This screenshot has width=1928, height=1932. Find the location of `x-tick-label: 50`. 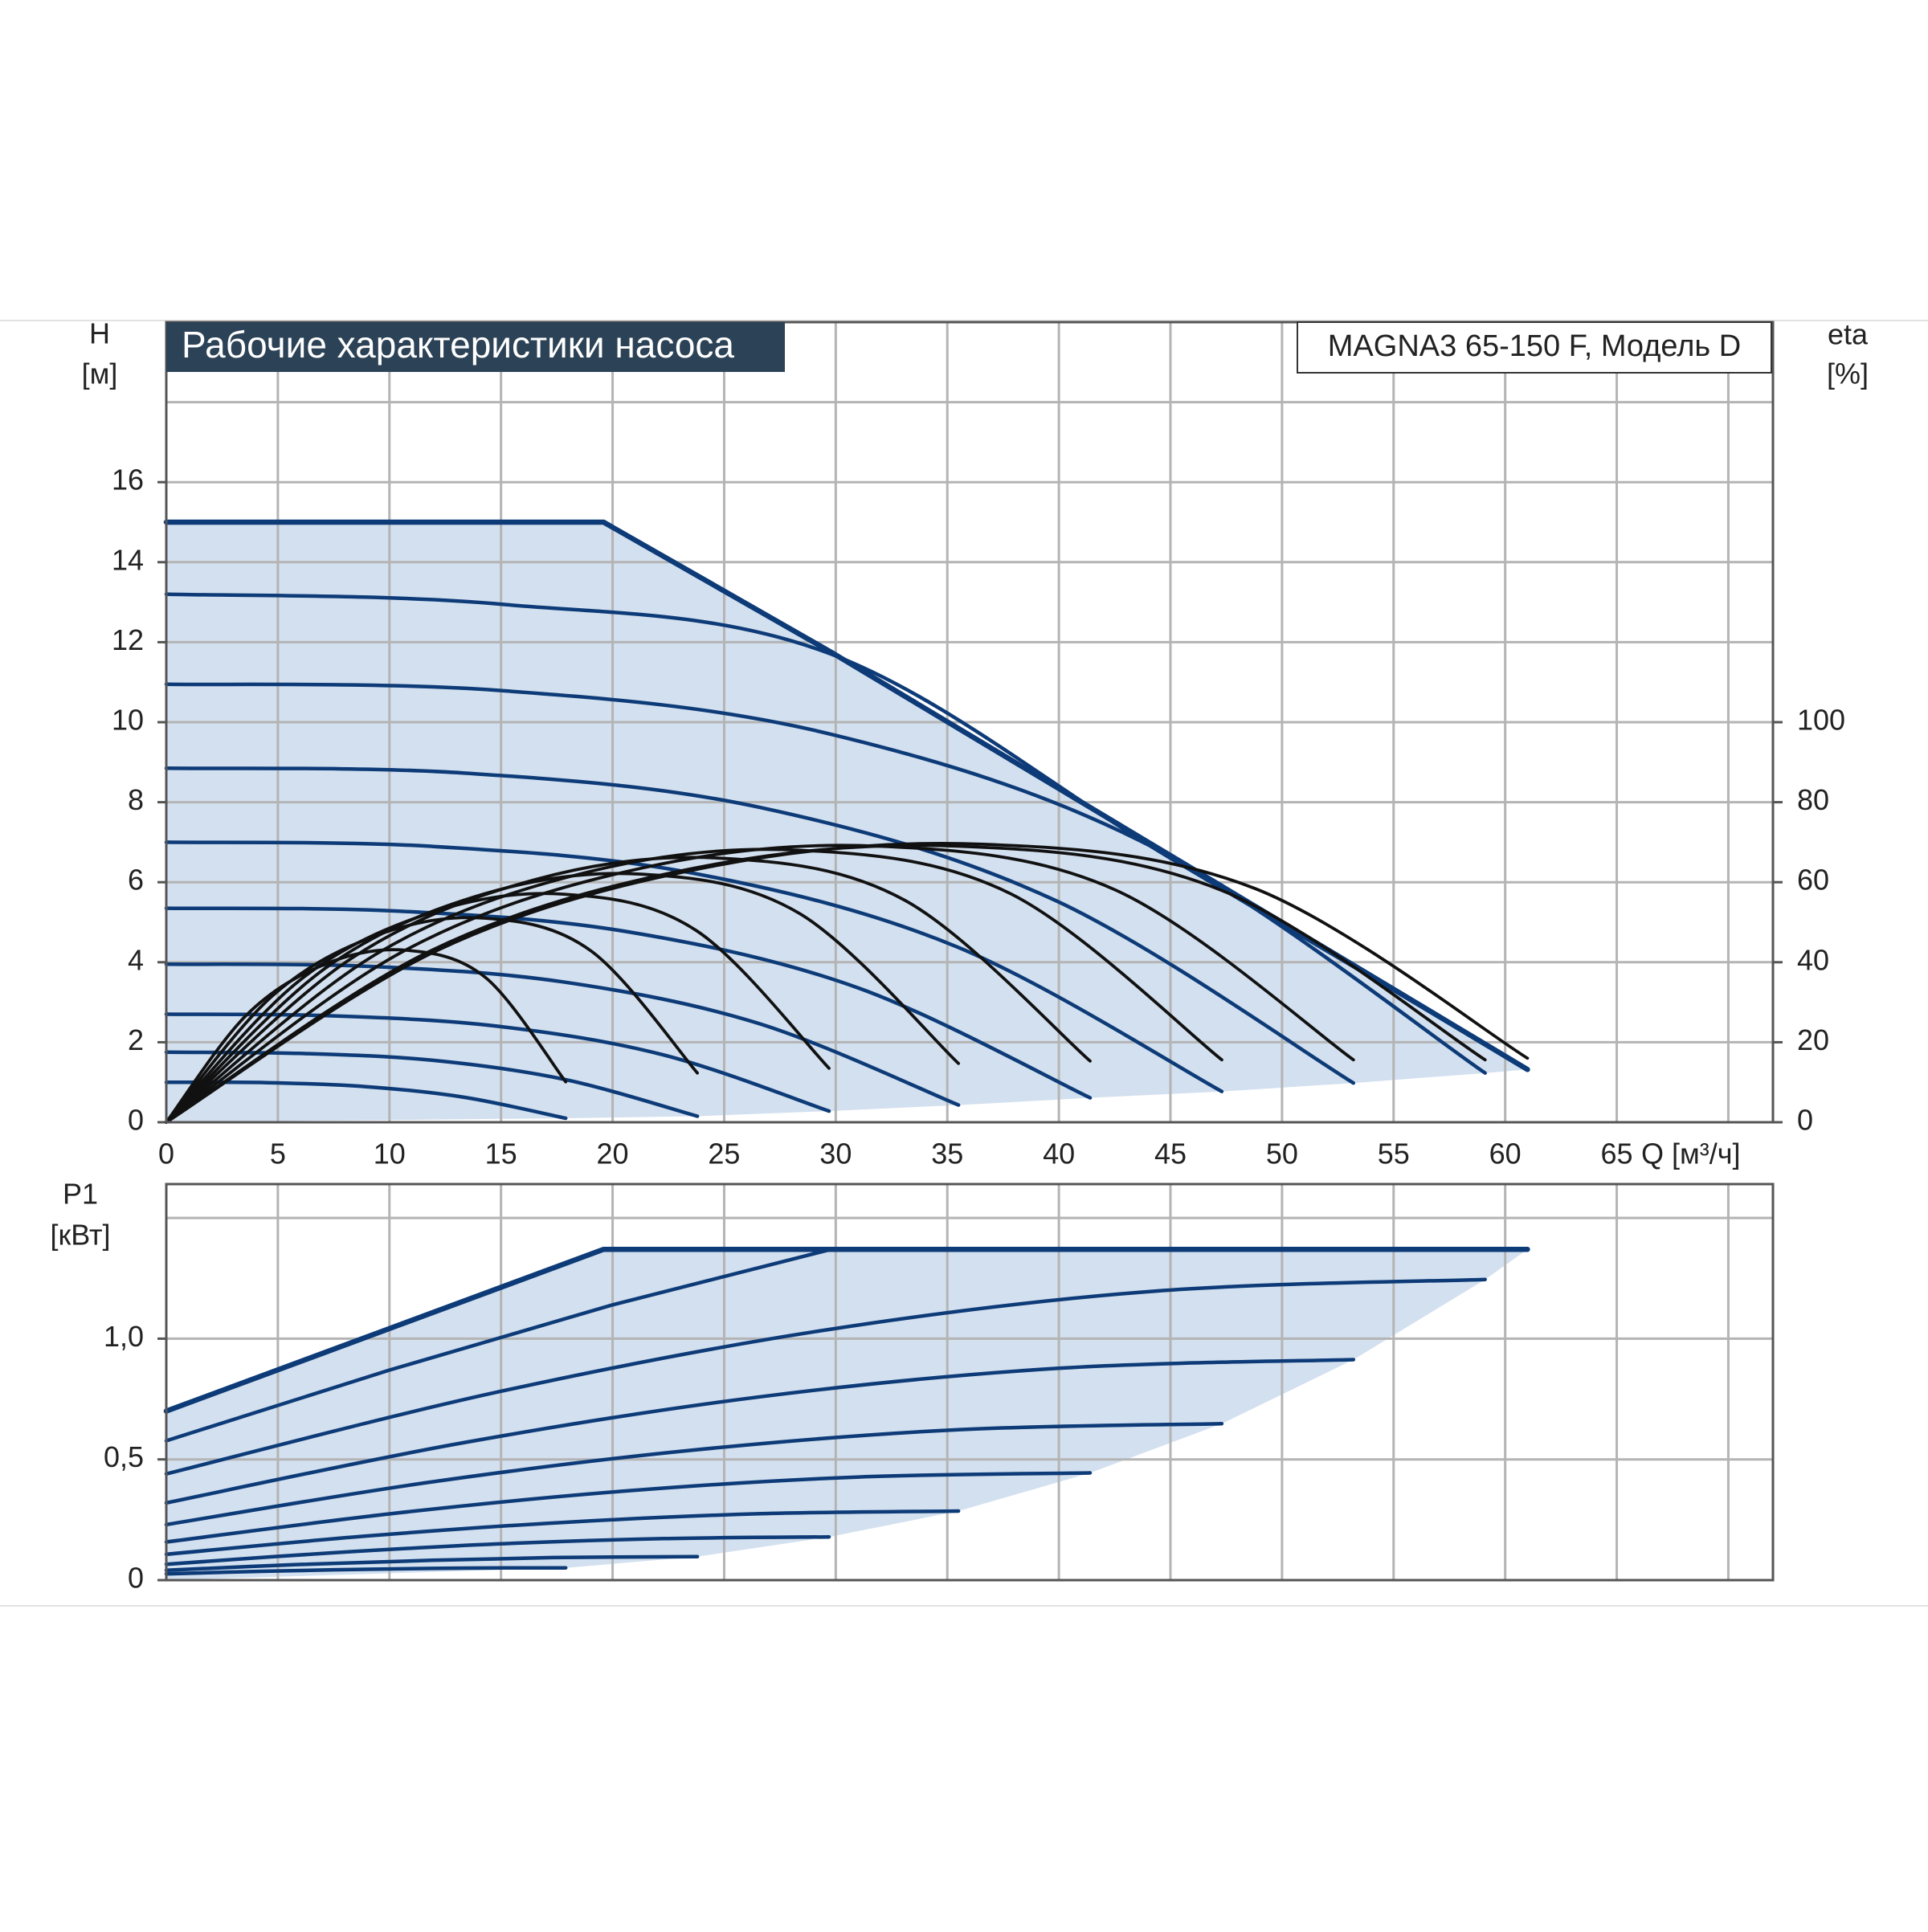

x-tick-label: 50 is located at coordinates (1282, 1154).